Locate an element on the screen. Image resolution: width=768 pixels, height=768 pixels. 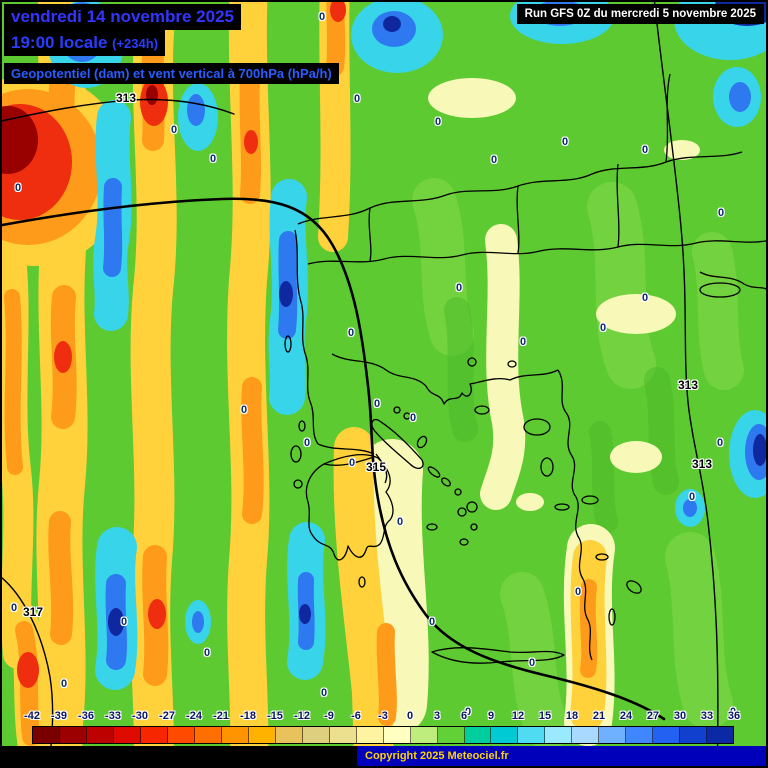
colorbar-tick: 6 is located at coordinates (464, 716).